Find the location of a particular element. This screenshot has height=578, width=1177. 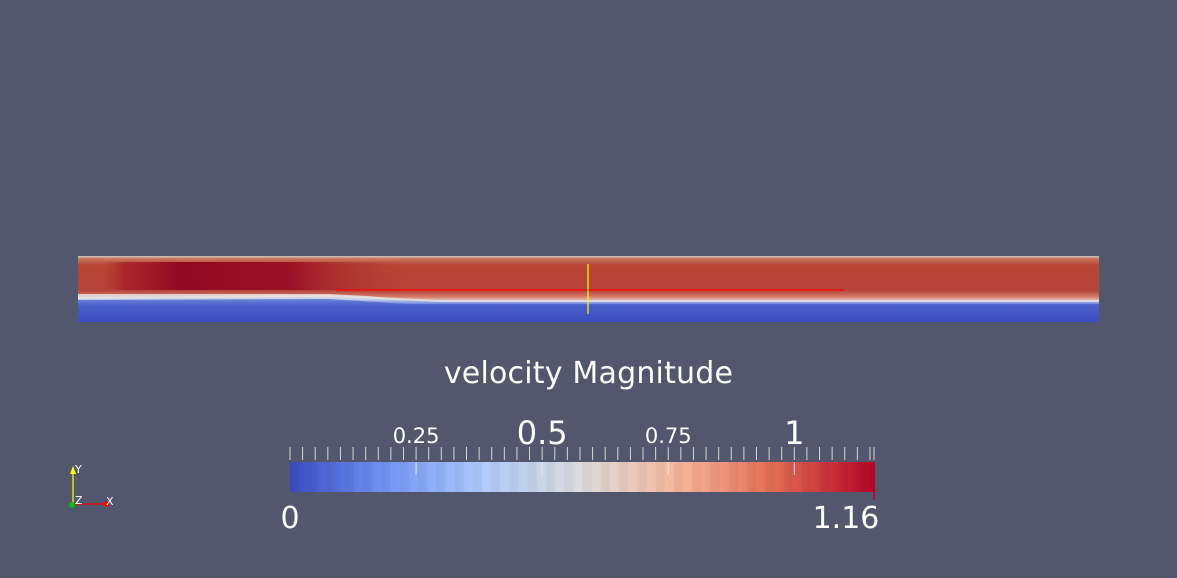

colorbar-max-label: 1.16 is located at coordinates (846, 518).